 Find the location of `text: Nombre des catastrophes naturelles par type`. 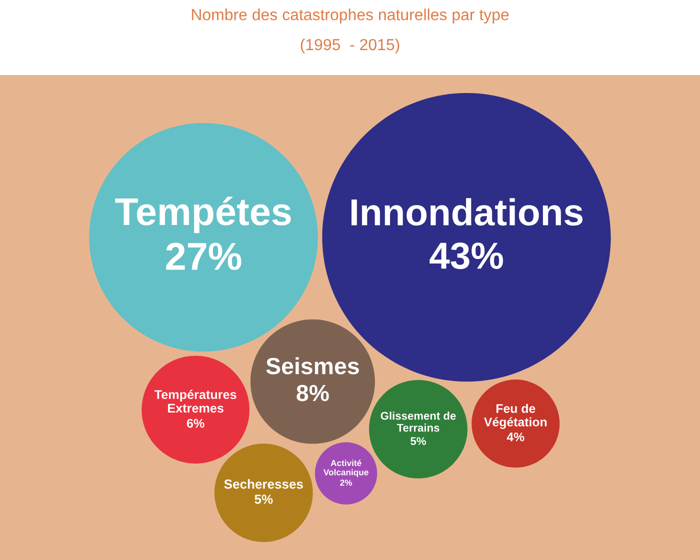

text: Nombre des catastrophes naturelles par type is located at coordinates (350, 16).